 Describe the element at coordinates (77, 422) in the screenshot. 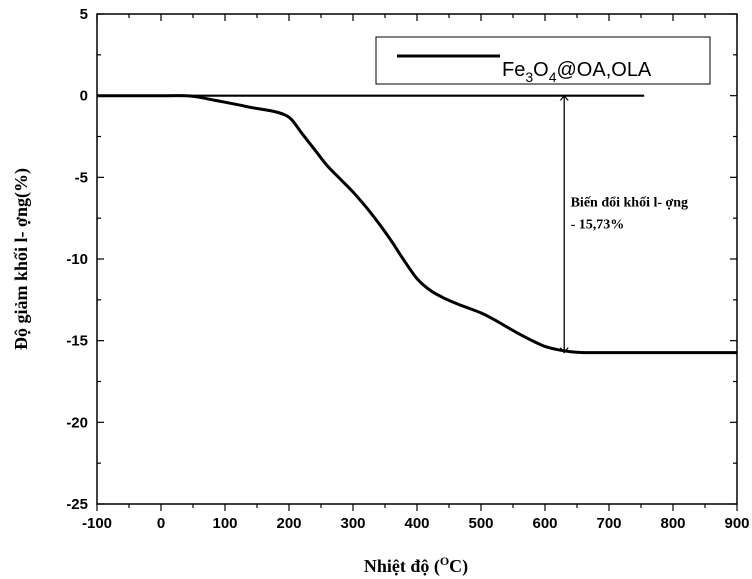

I see `y-tick-label: -20` at that location.